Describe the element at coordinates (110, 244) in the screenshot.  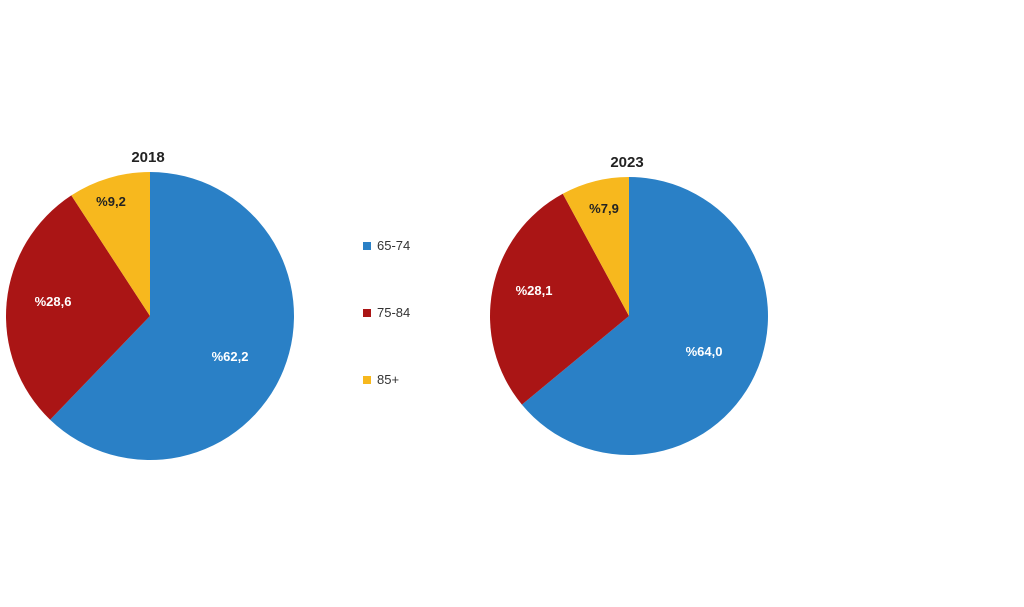
I see `pie-2018-slice-85-plus` at that location.